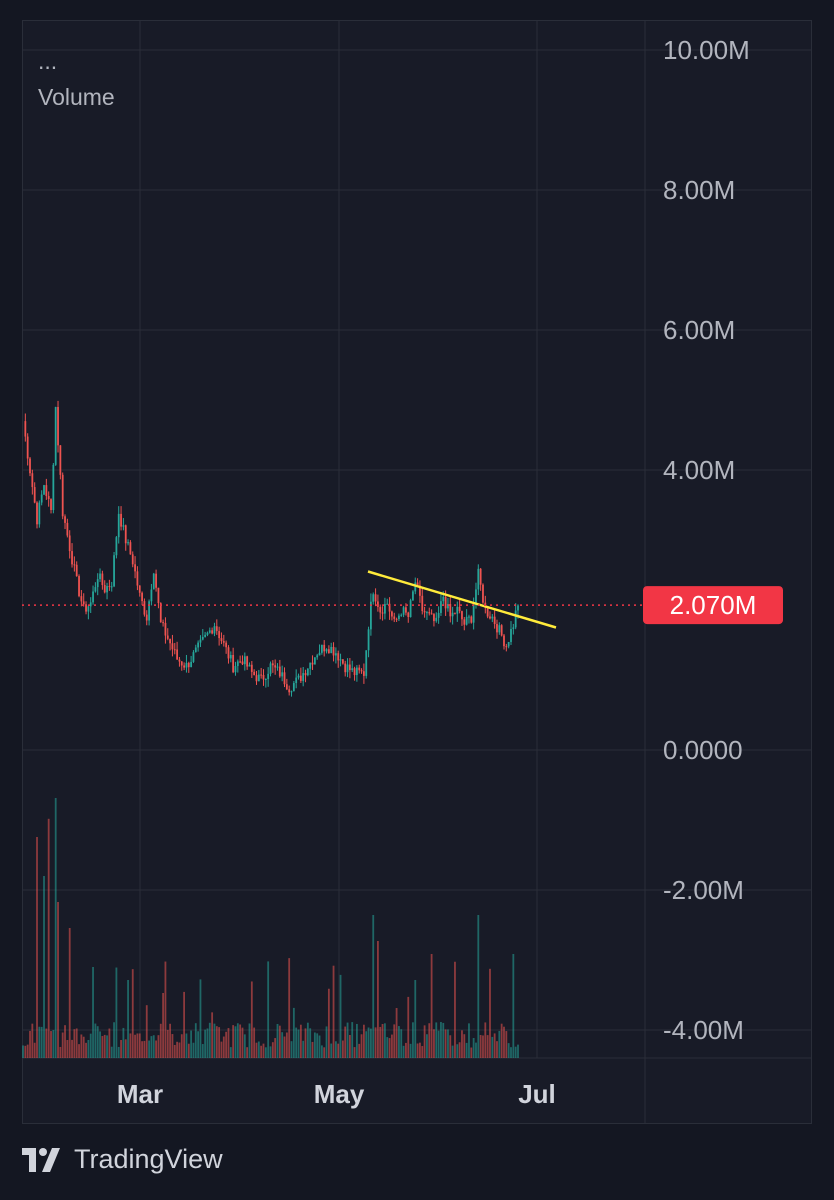  I want to click on y-axis: 10.00M 8.00M 6.00M 4.00M 0.0000 -2.00M -4.00M, so click(706, 540).